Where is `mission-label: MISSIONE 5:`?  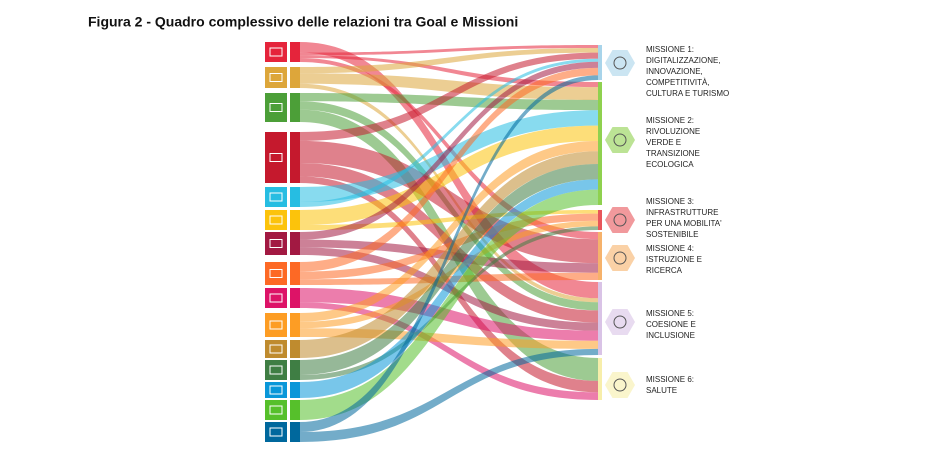
mission-label: MISSIONE 5: is located at coordinates (670, 313).